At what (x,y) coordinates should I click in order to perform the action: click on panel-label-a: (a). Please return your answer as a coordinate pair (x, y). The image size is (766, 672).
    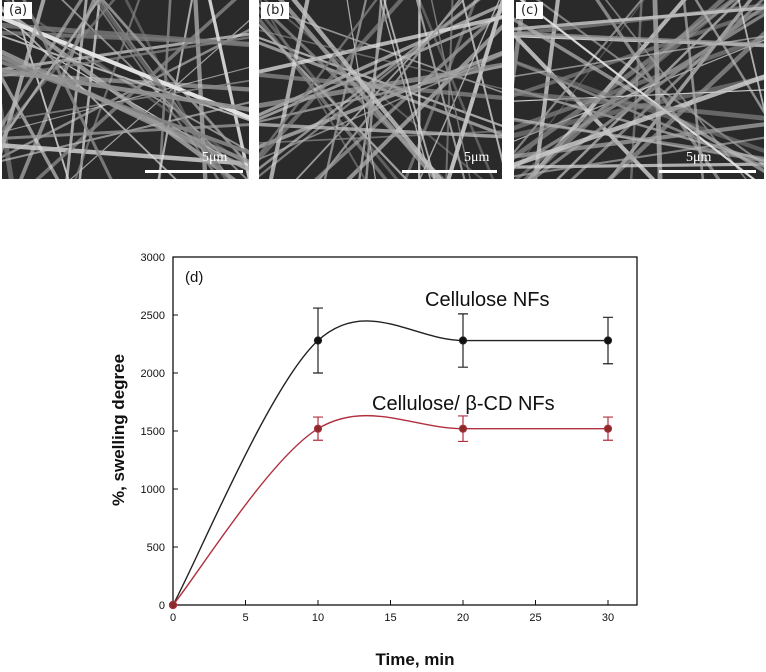
    Looking at the image, I should click on (18, 10).